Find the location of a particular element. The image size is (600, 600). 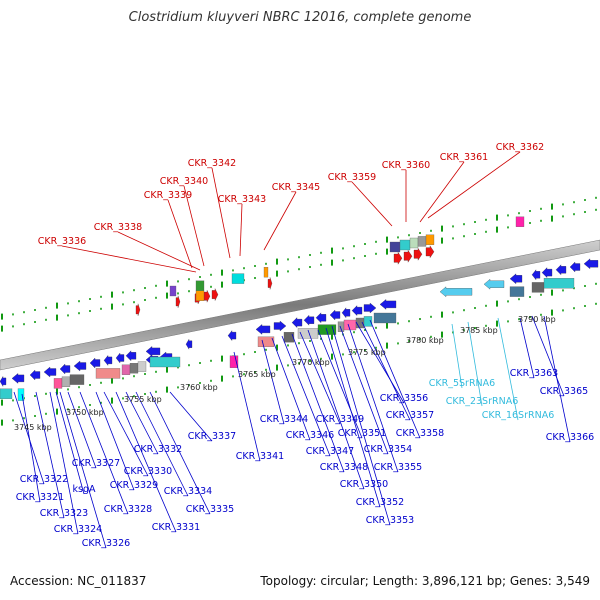

gene-label-bottom: CKR_3351 is located at coordinates (362, 433).